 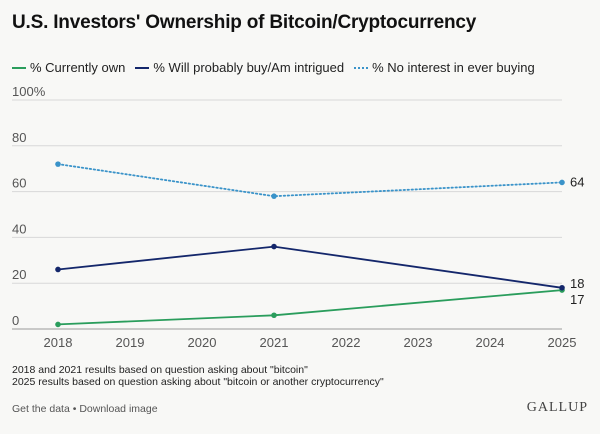 I want to click on footer-links: Get the data • Download image, so click(x=85, y=409).